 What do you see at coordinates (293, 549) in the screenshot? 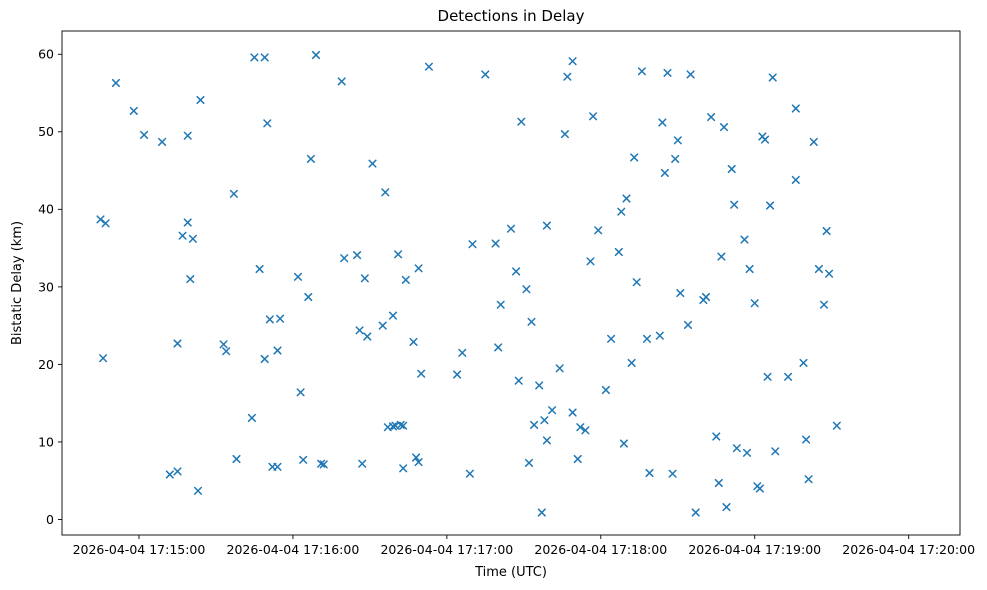
I see `x-tick-label: 2026-04-04 17:16:00` at bounding box center [293, 549].